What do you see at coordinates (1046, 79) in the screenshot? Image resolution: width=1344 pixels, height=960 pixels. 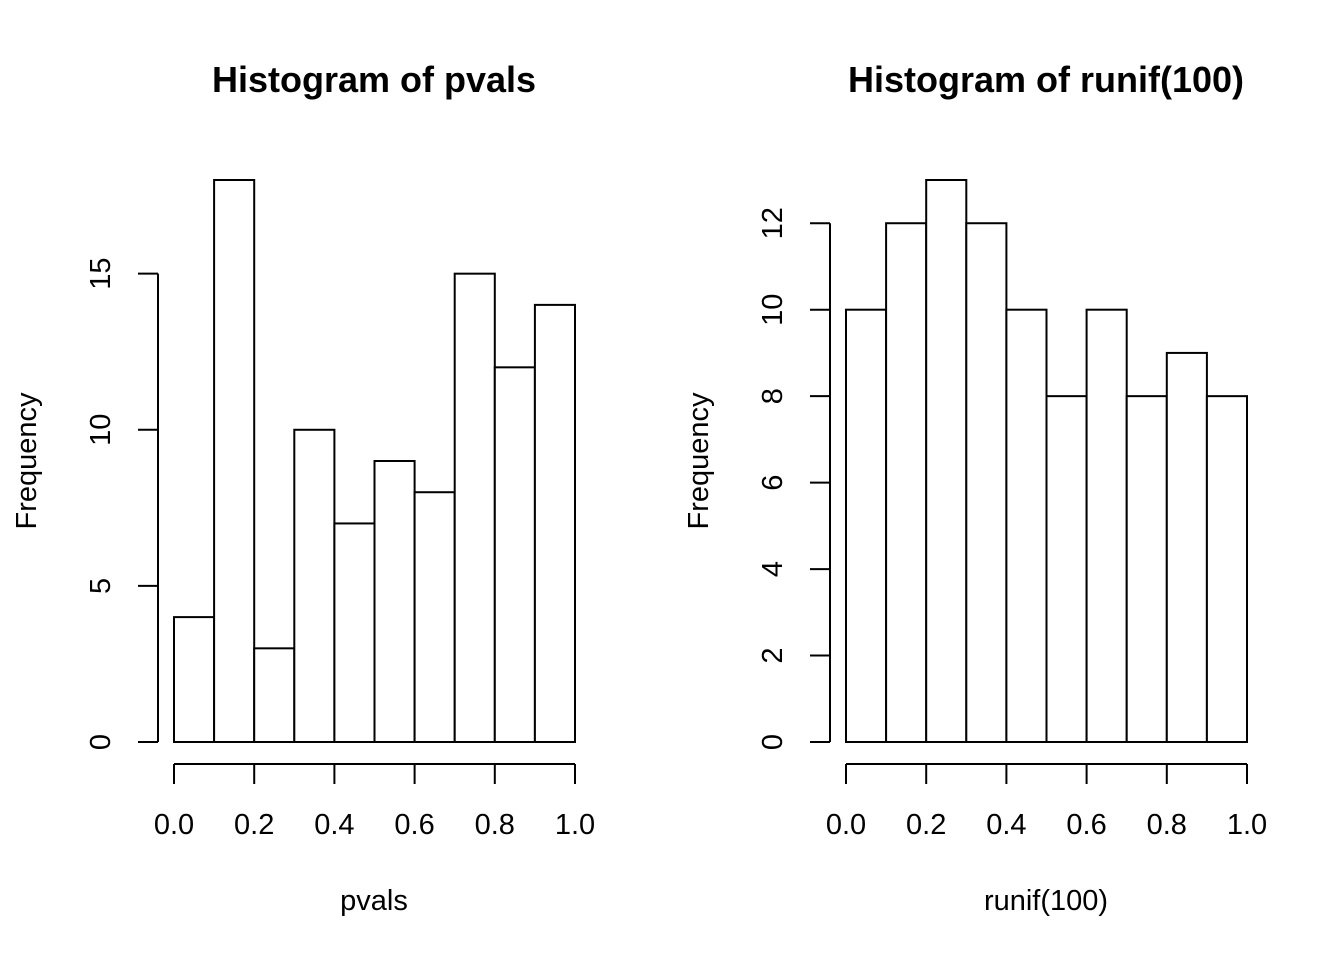 I see `chart-title: Histogram of runif(100)` at bounding box center [1046, 79].